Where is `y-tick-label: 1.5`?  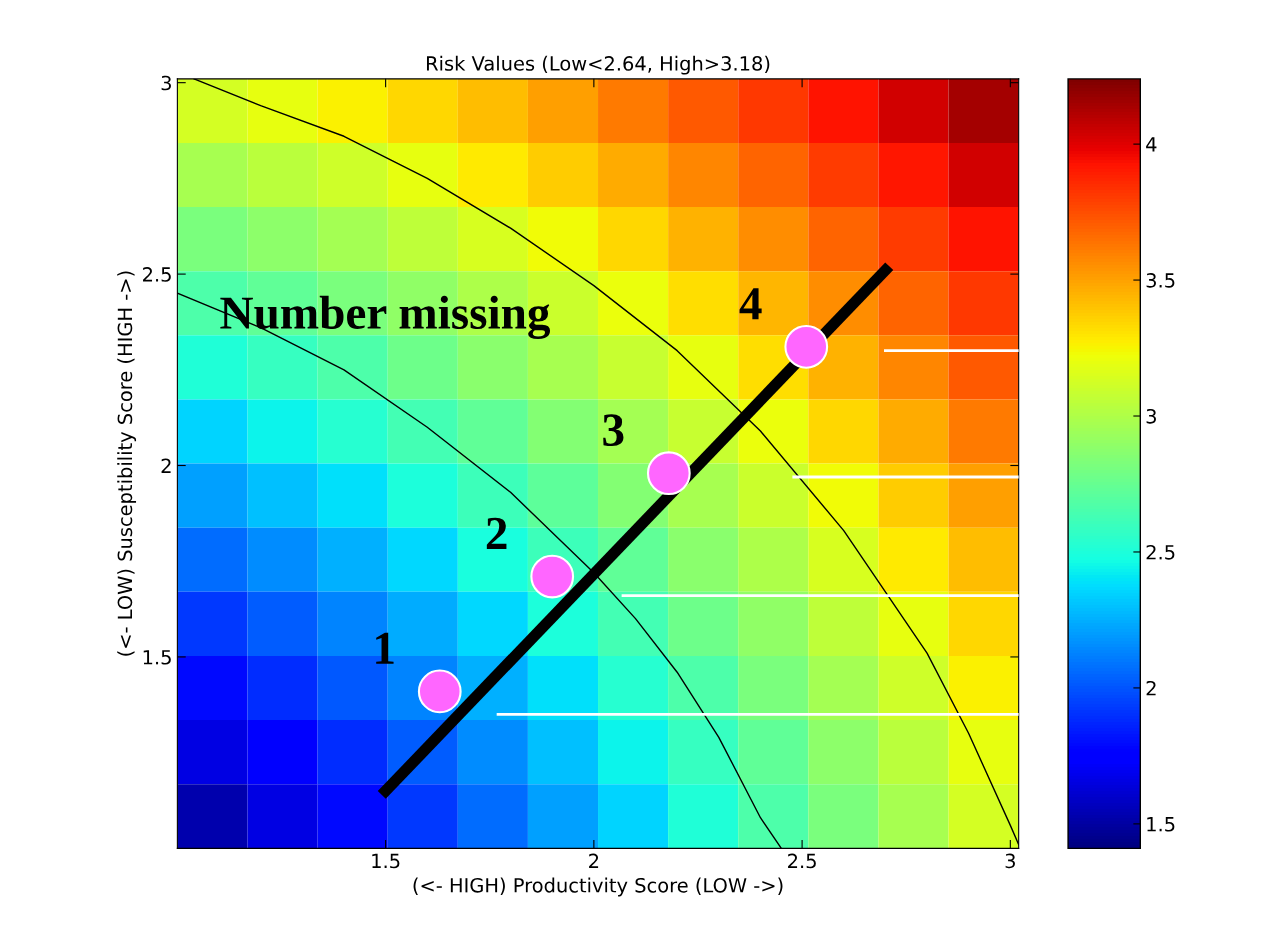 y-tick-label: 1.5 is located at coordinates (157, 657).